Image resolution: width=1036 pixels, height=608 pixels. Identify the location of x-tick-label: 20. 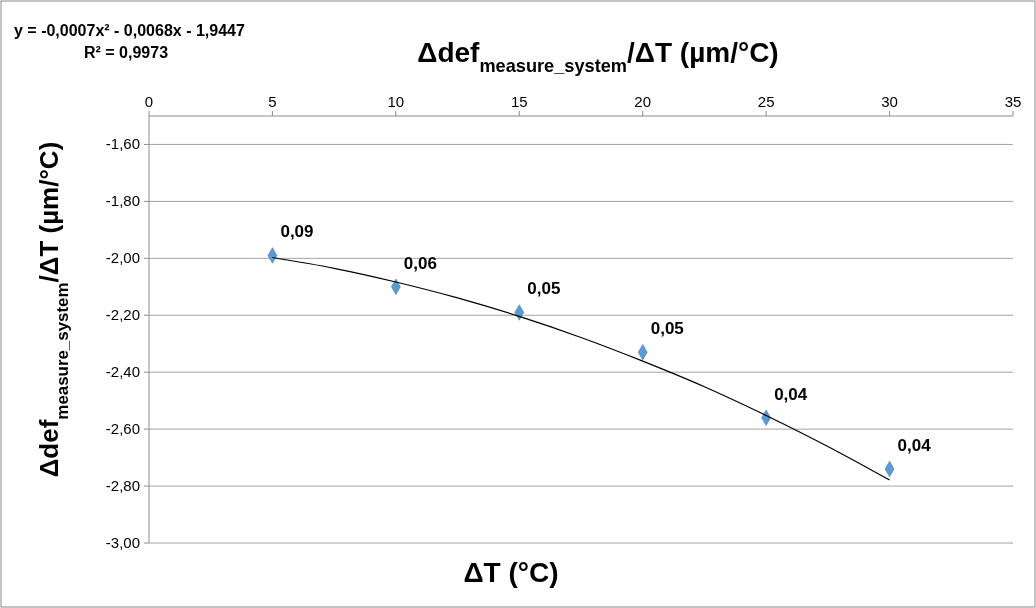
(643, 101).